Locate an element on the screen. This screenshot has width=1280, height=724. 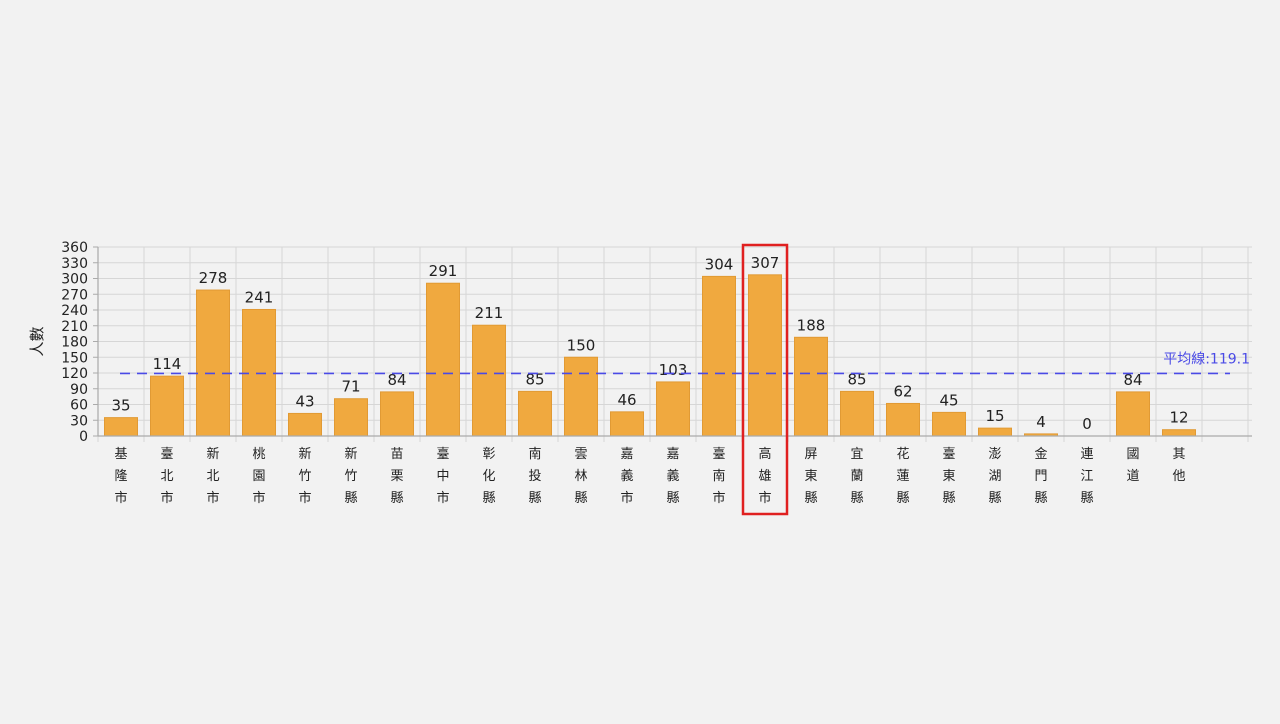
x-tick-label: 雲林縣 is located at coordinates (580, 476).